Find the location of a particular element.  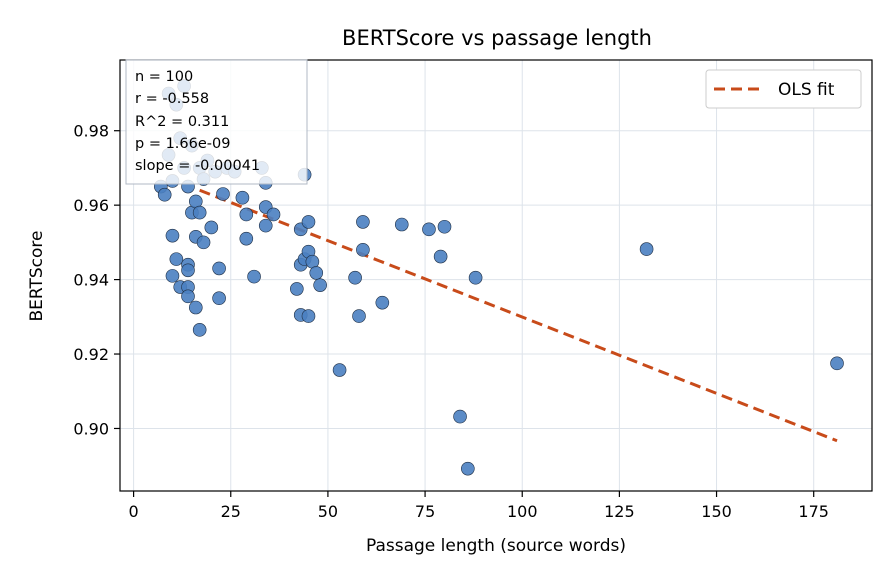

legend-frame is located at coordinates (783, 89).